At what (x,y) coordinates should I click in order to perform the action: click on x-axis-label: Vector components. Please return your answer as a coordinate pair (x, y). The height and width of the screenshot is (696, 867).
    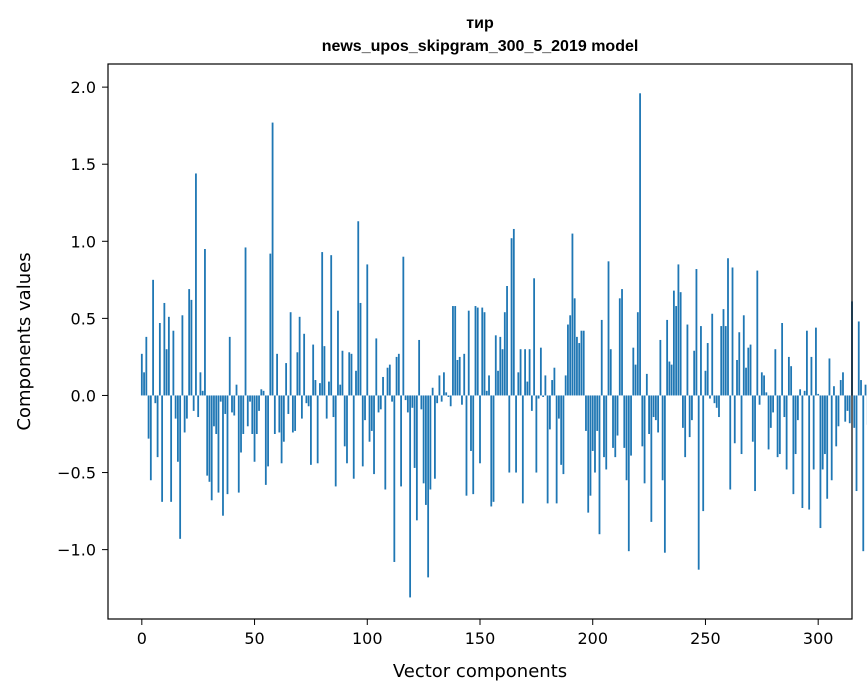
    Looking at the image, I should click on (480, 671).